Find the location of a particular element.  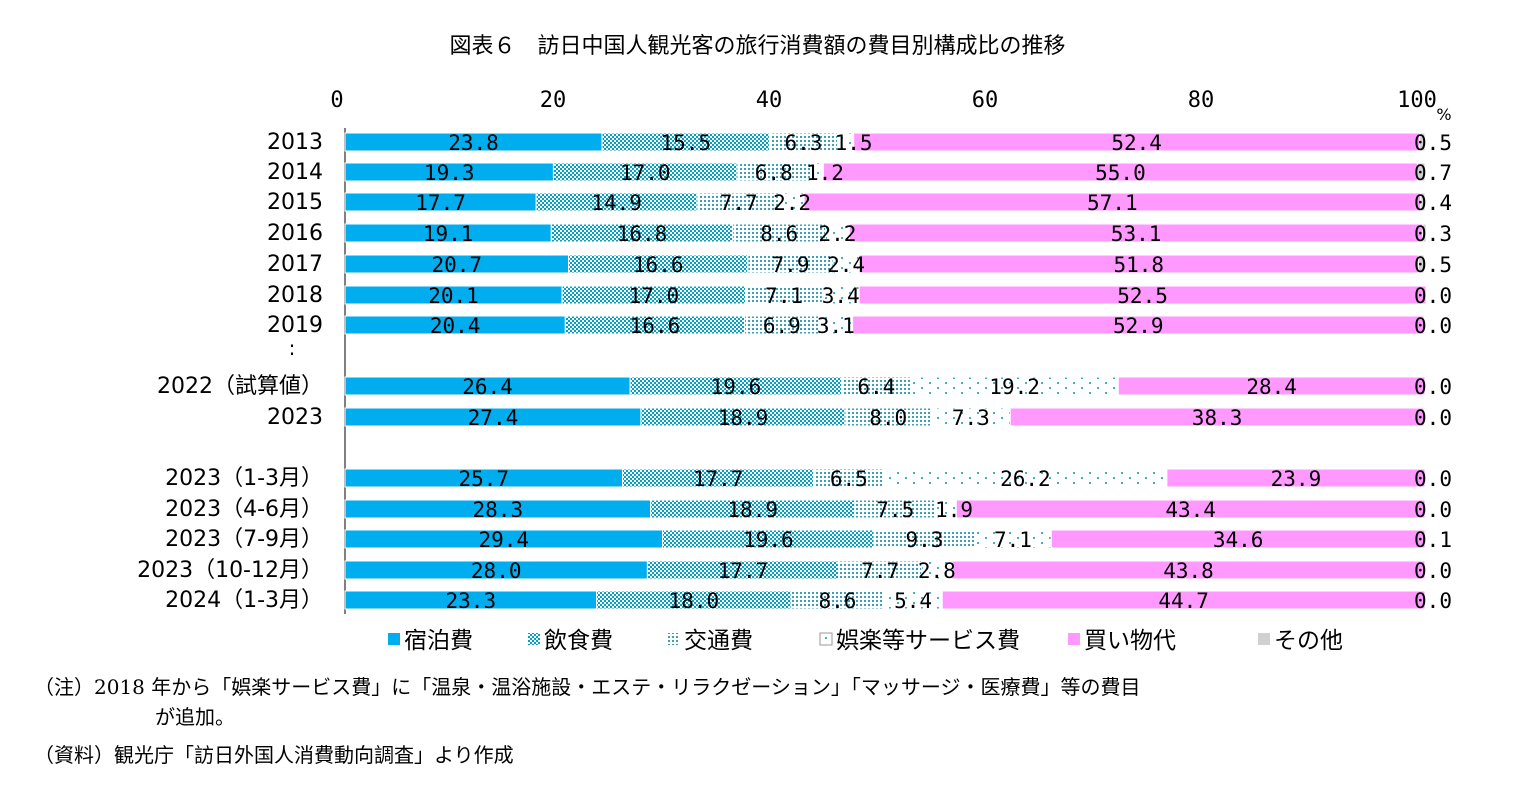

data-label: 1.2 is located at coordinates (825, 173).